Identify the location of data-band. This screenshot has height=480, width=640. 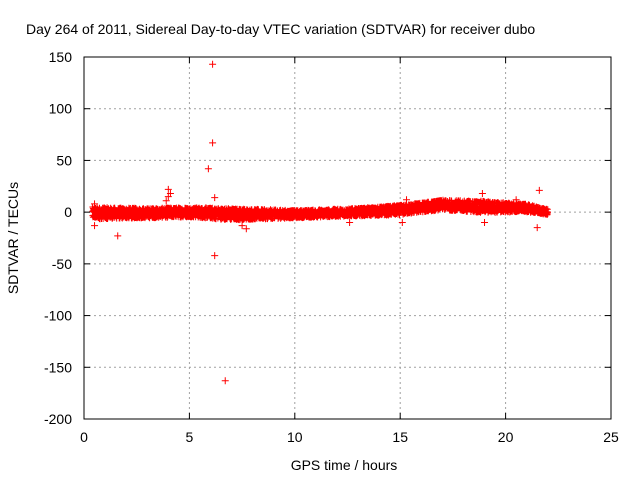
(320, 210).